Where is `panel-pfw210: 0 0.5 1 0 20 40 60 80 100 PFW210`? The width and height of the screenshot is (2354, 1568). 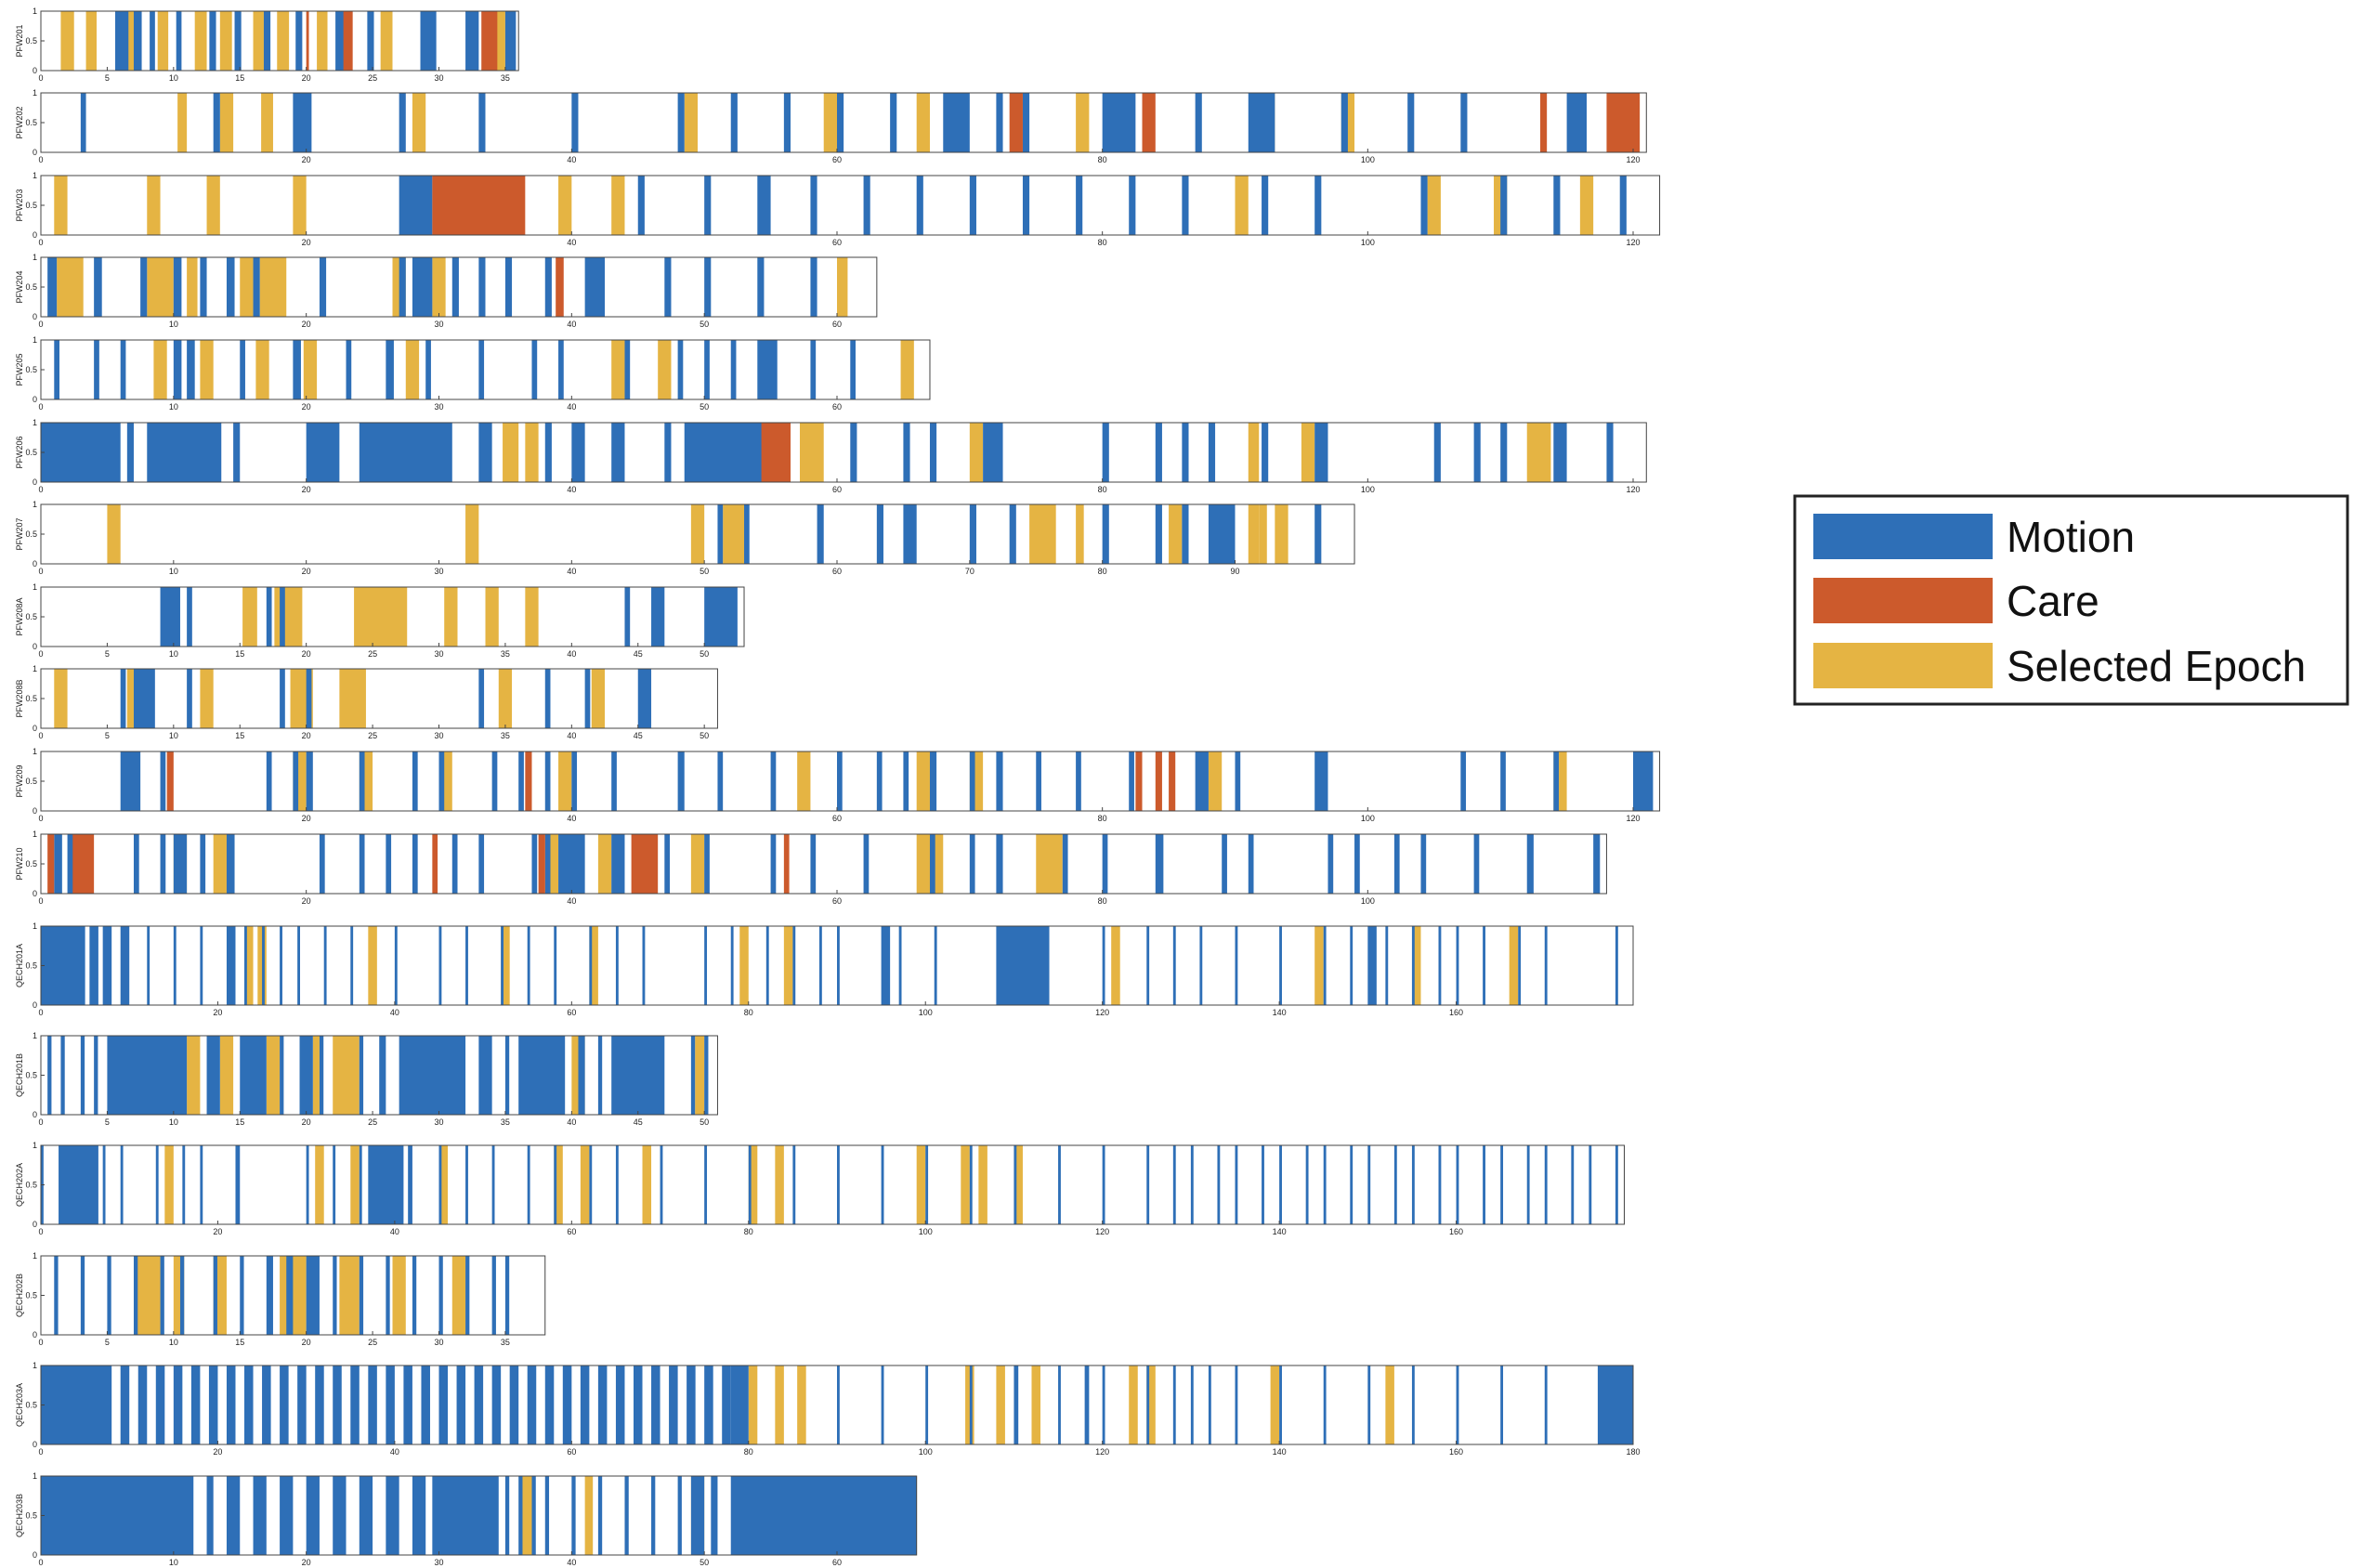 panel-pfw210: 0 0.5 1 0 20 40 60 80 100 PFW210 is located at coordinates (811, 868).